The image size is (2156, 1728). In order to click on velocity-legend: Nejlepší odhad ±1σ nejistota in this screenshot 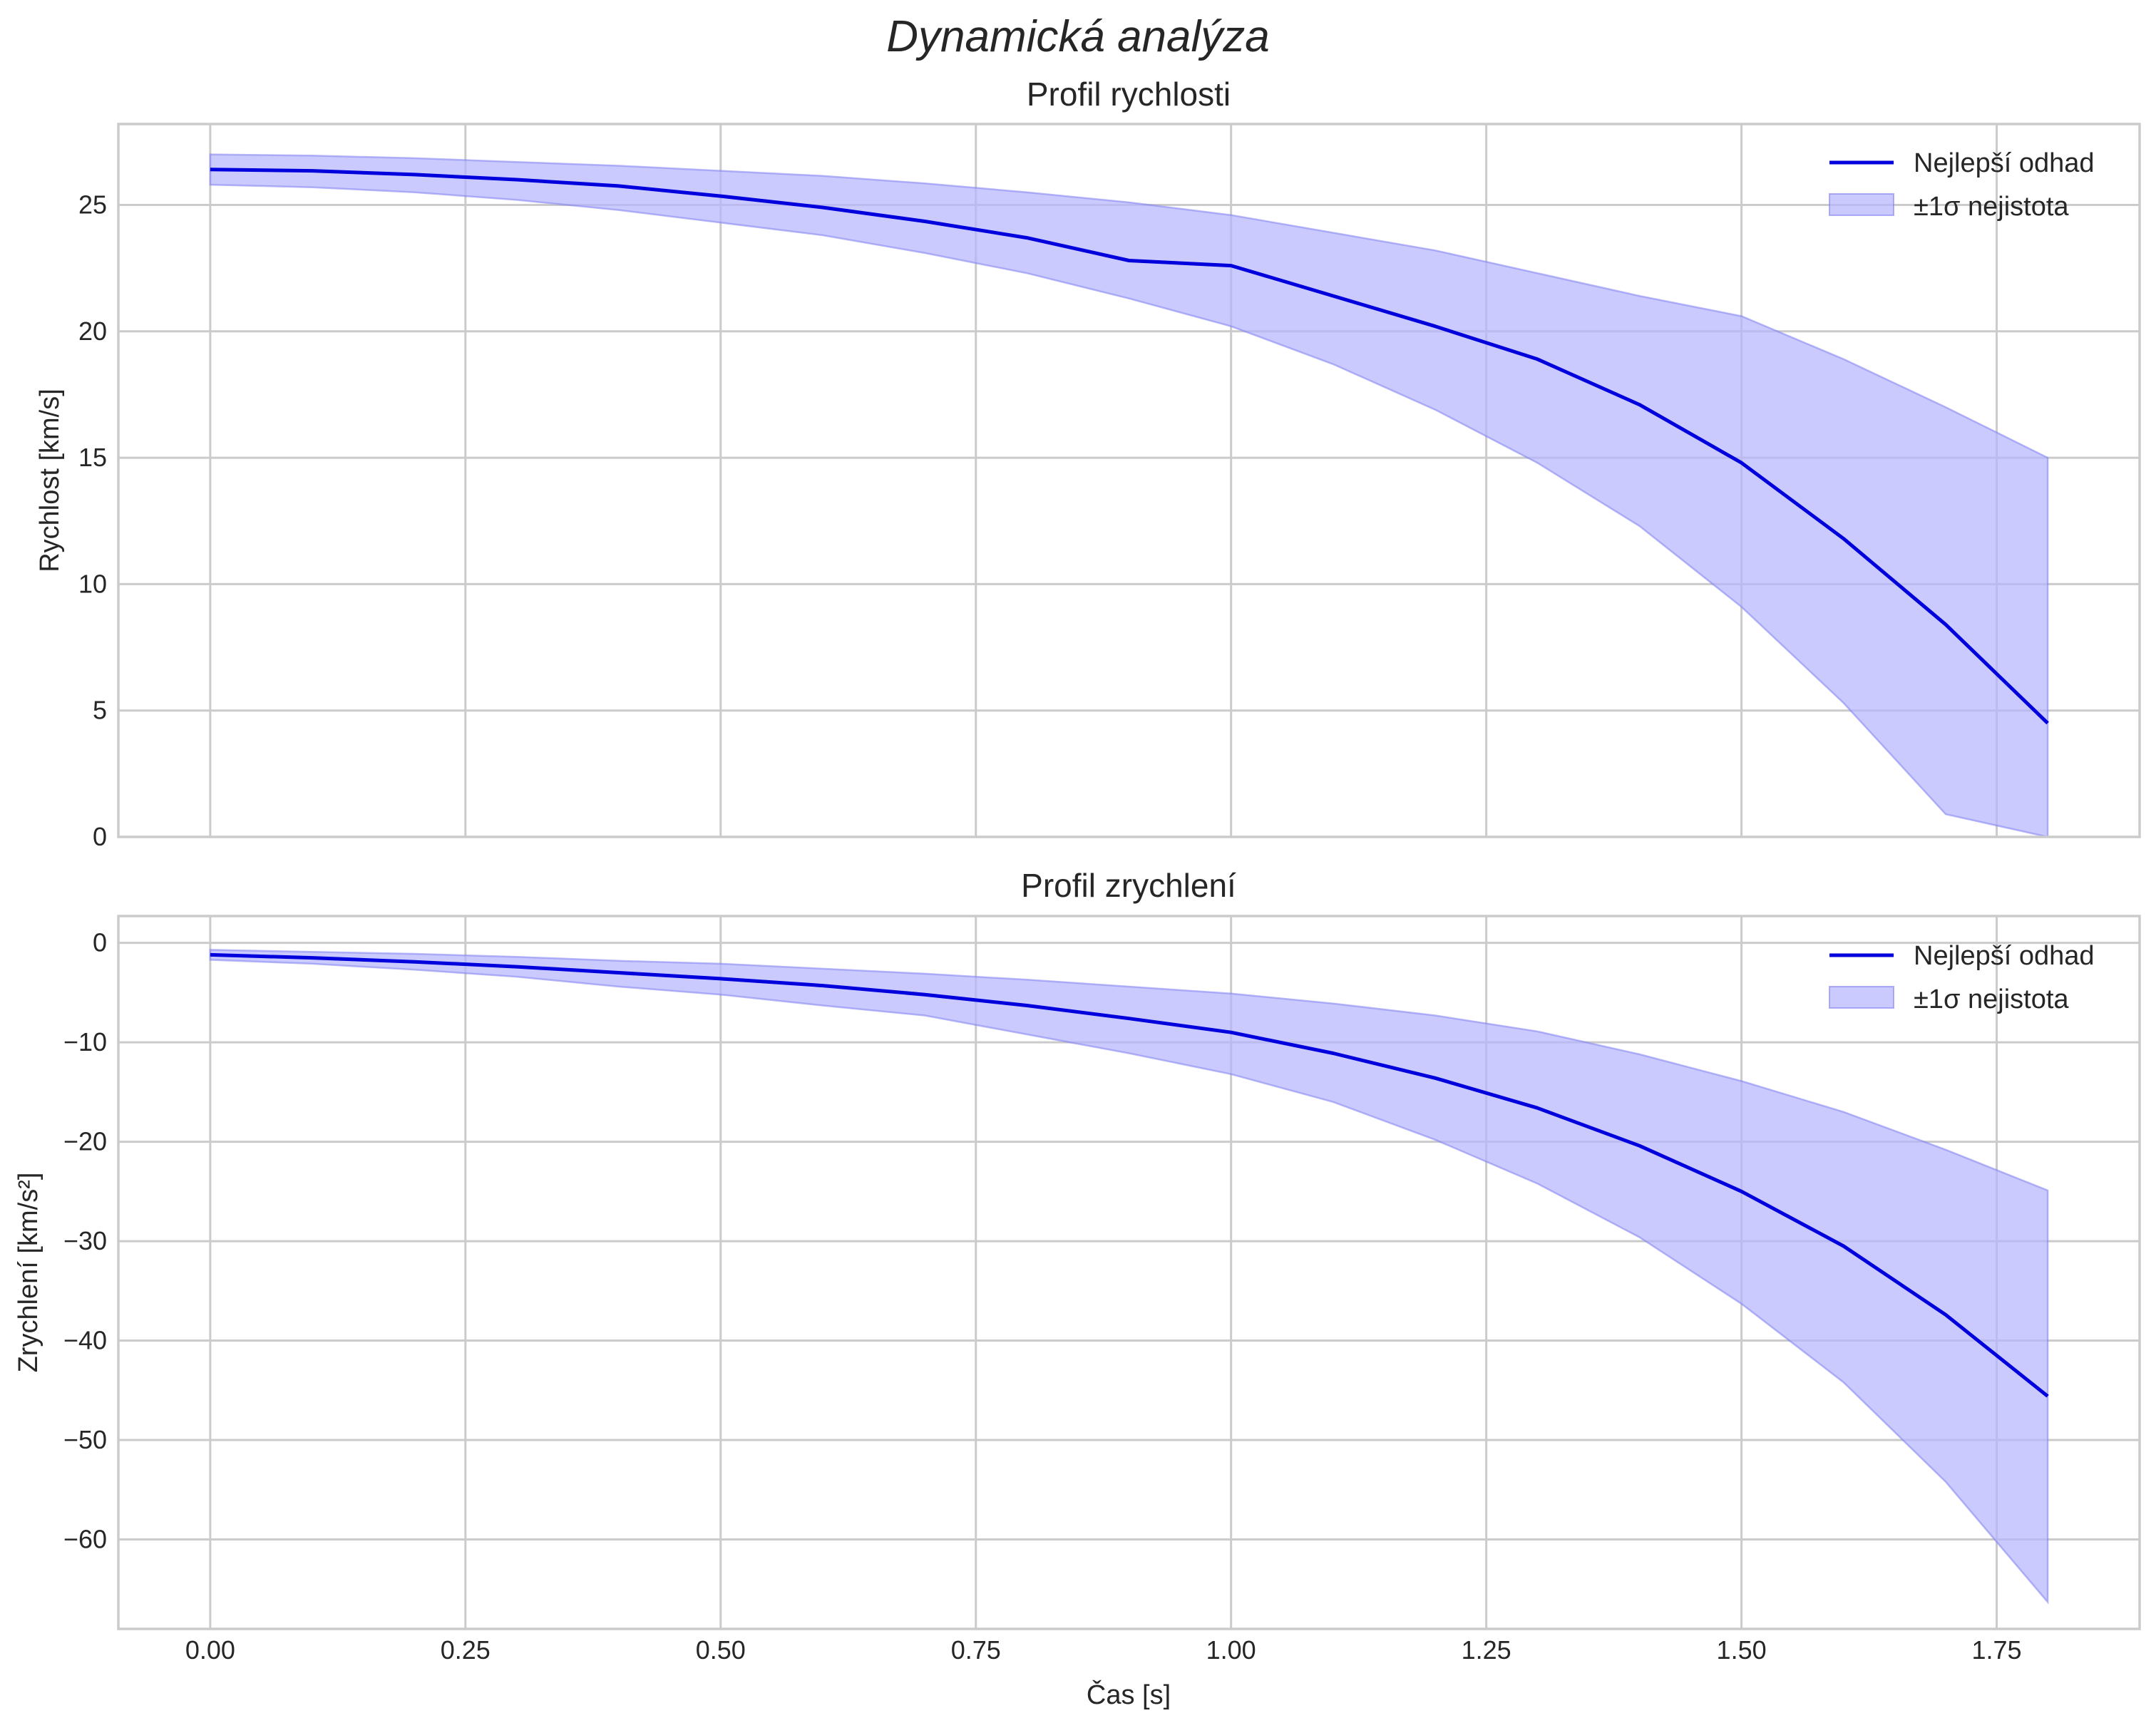, I will do `click(1962, 185)`.